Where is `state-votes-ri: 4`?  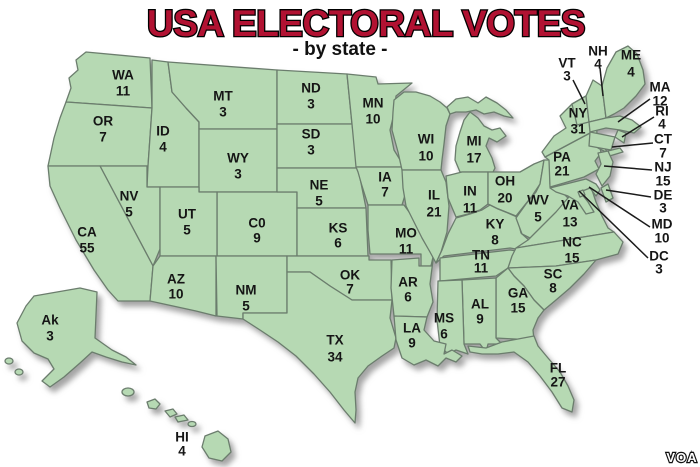 state-votes-ri: 4 is located at coordinates (662, 124).